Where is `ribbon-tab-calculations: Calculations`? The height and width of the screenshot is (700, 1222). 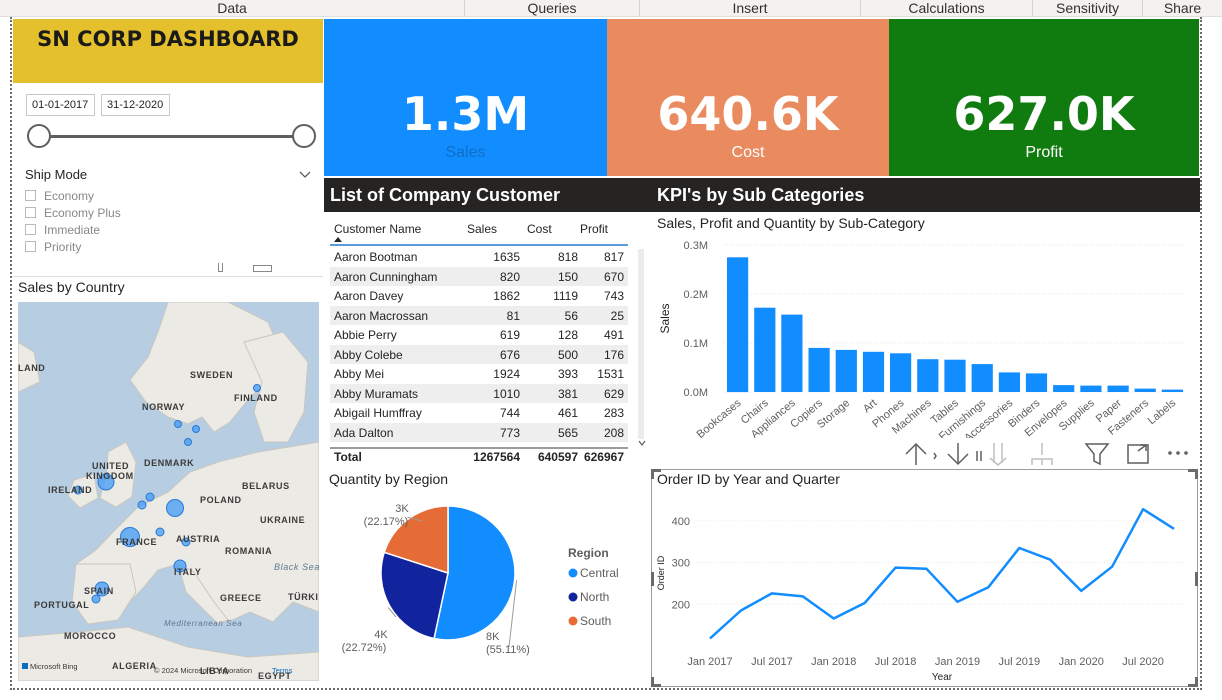 ribbon-tab-calculations: Calculations is located at coordinates (946, 8).